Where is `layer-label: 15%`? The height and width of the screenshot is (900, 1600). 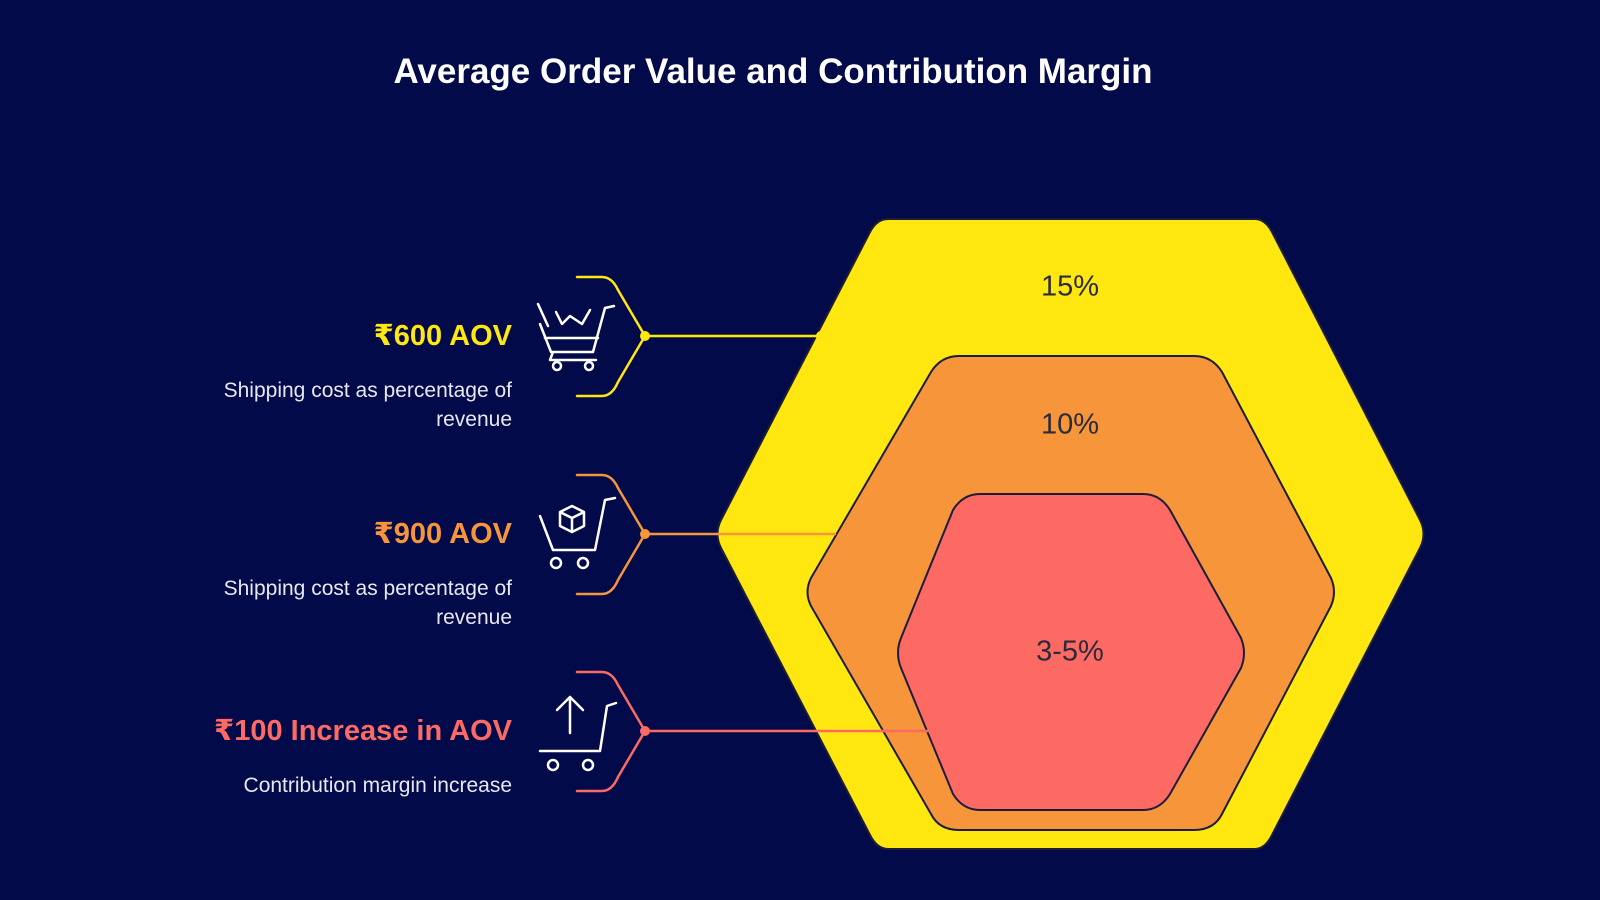 layer-label: 15% is located at coordinates (1070, 287).